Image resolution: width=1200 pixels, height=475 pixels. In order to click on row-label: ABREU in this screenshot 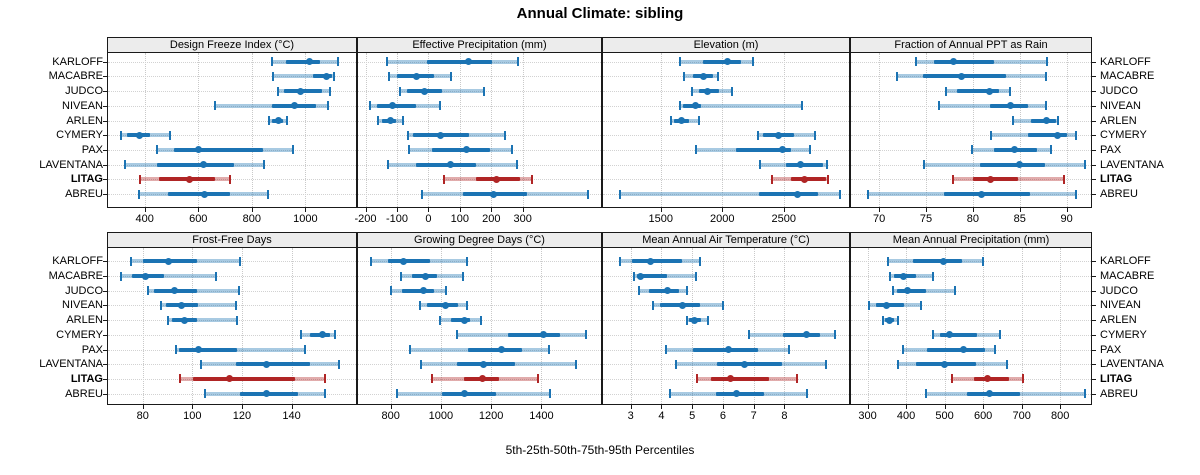, I will do `click(84, 194)`.